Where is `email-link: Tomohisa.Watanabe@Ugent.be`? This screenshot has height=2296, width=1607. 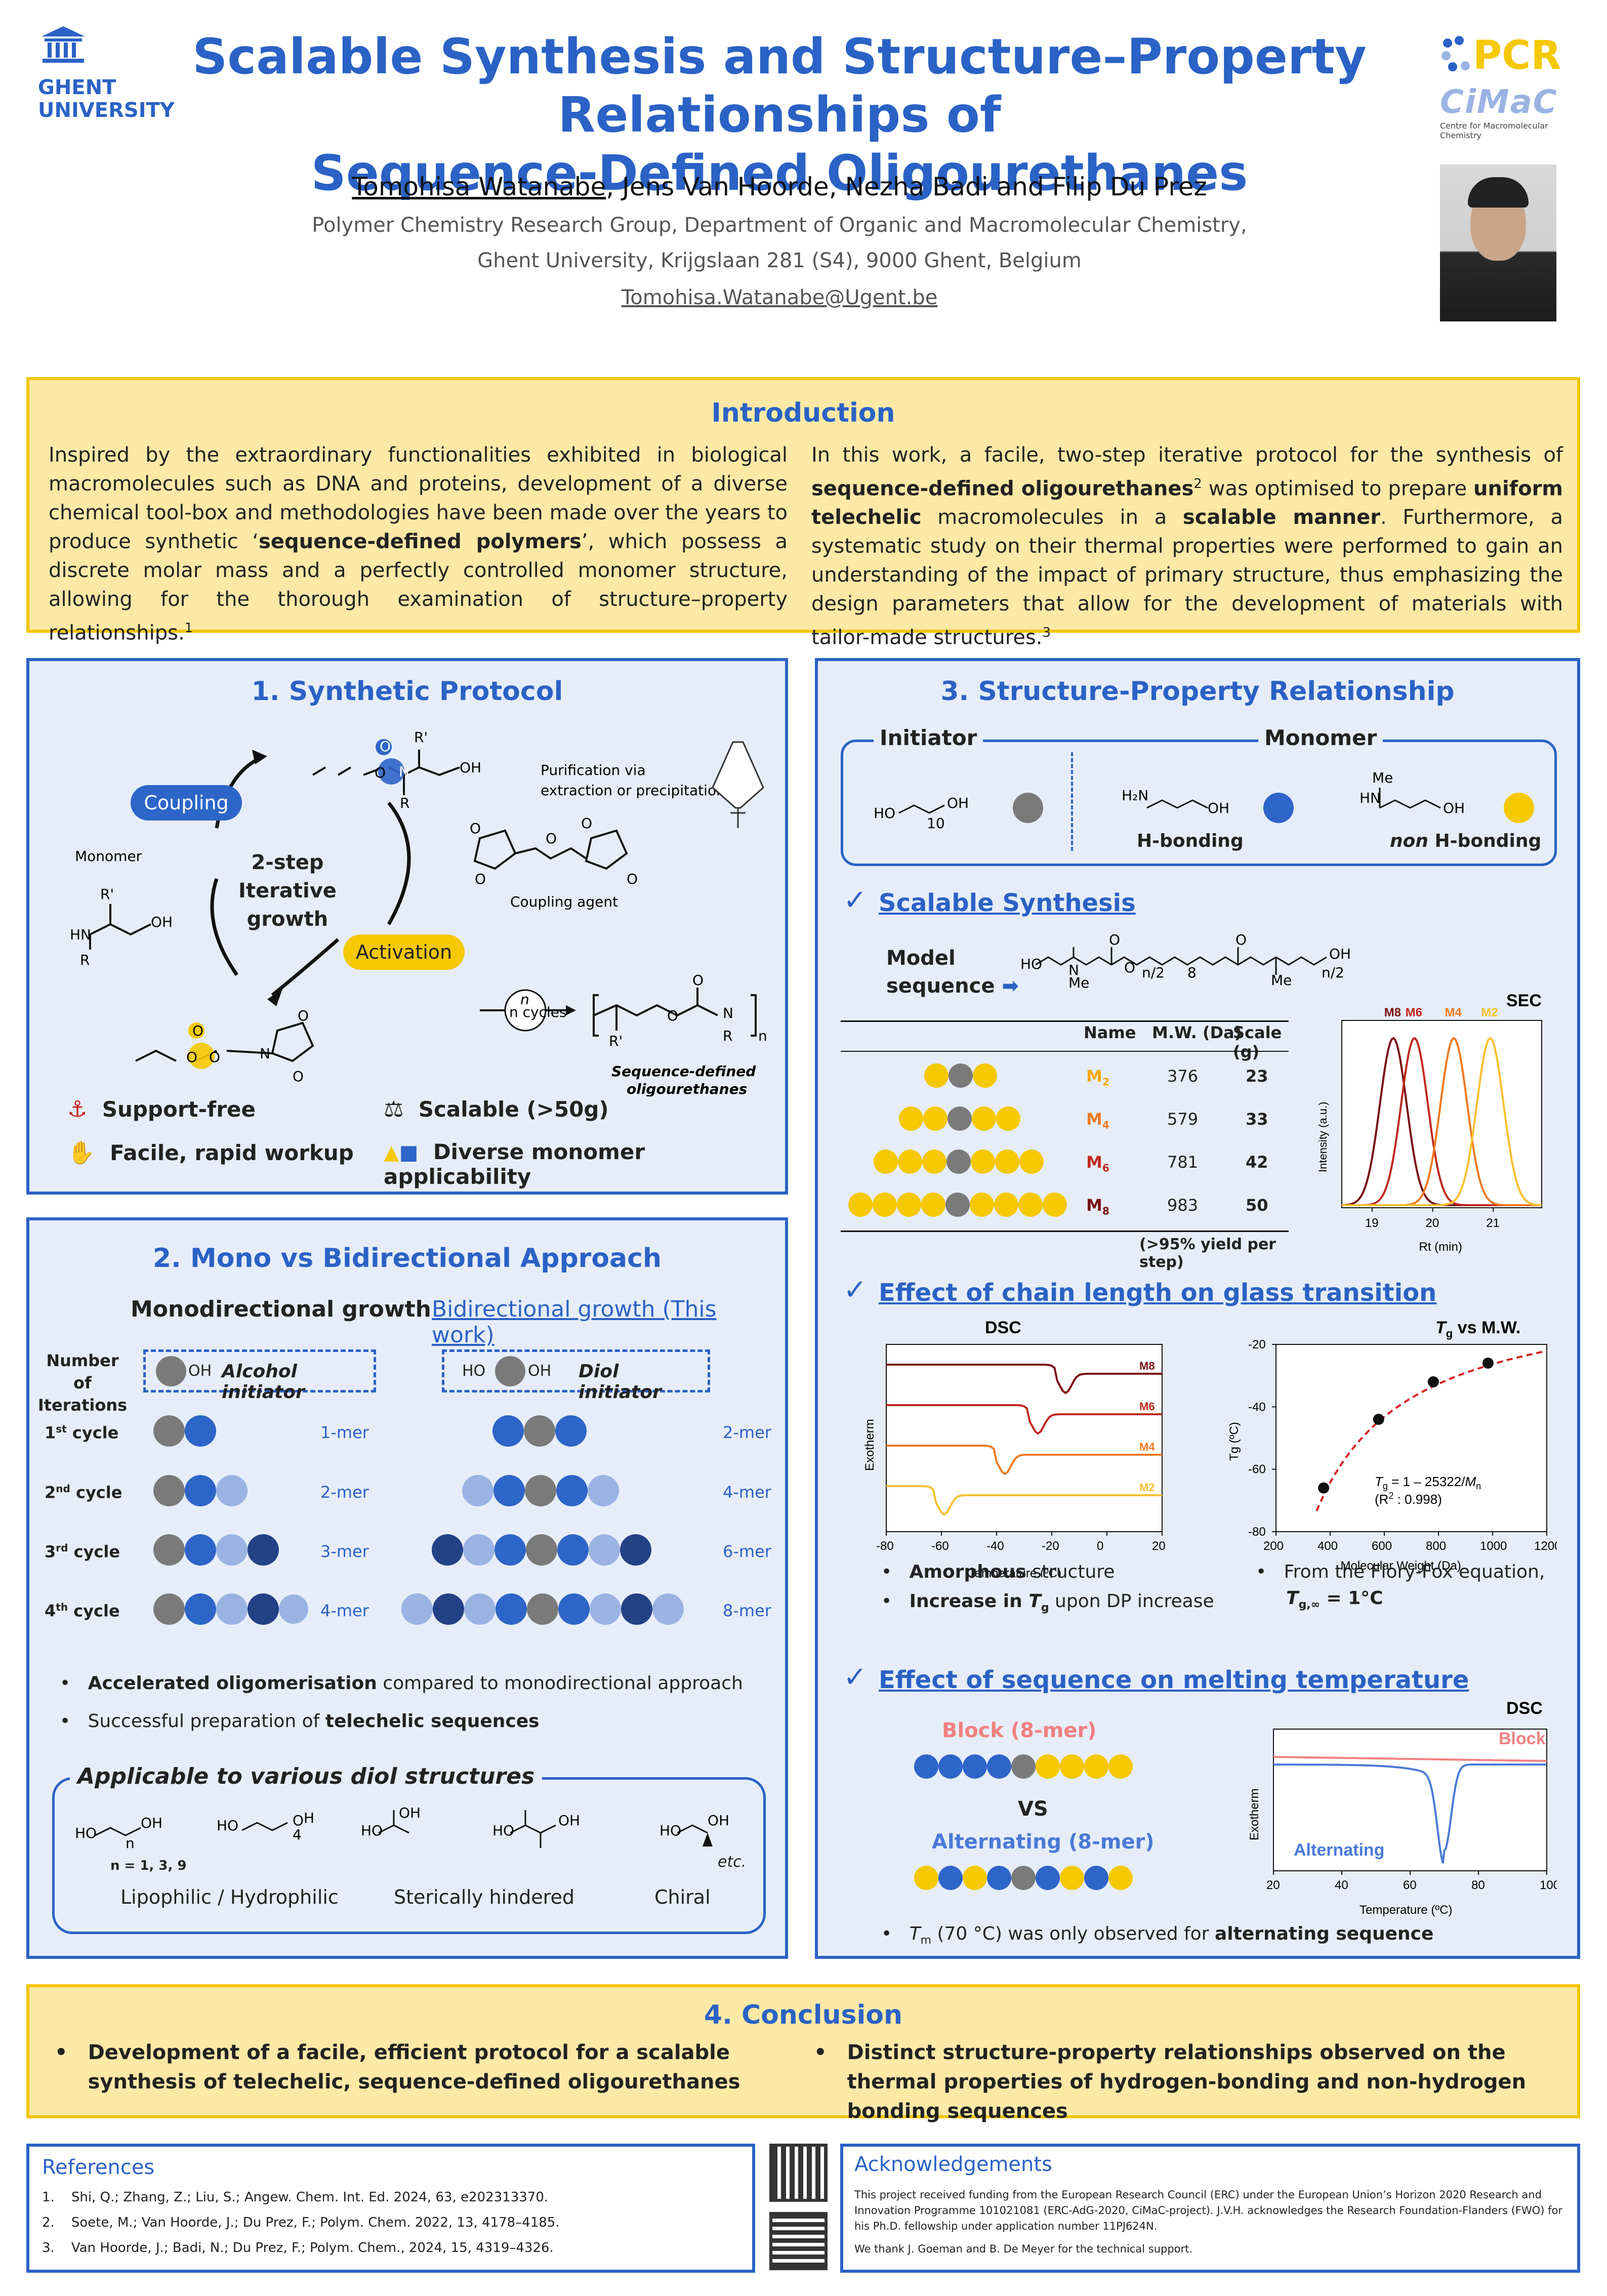 email-link: Tomohisa.Watanabe@Ugent.be is located at coordinates (779, 297).